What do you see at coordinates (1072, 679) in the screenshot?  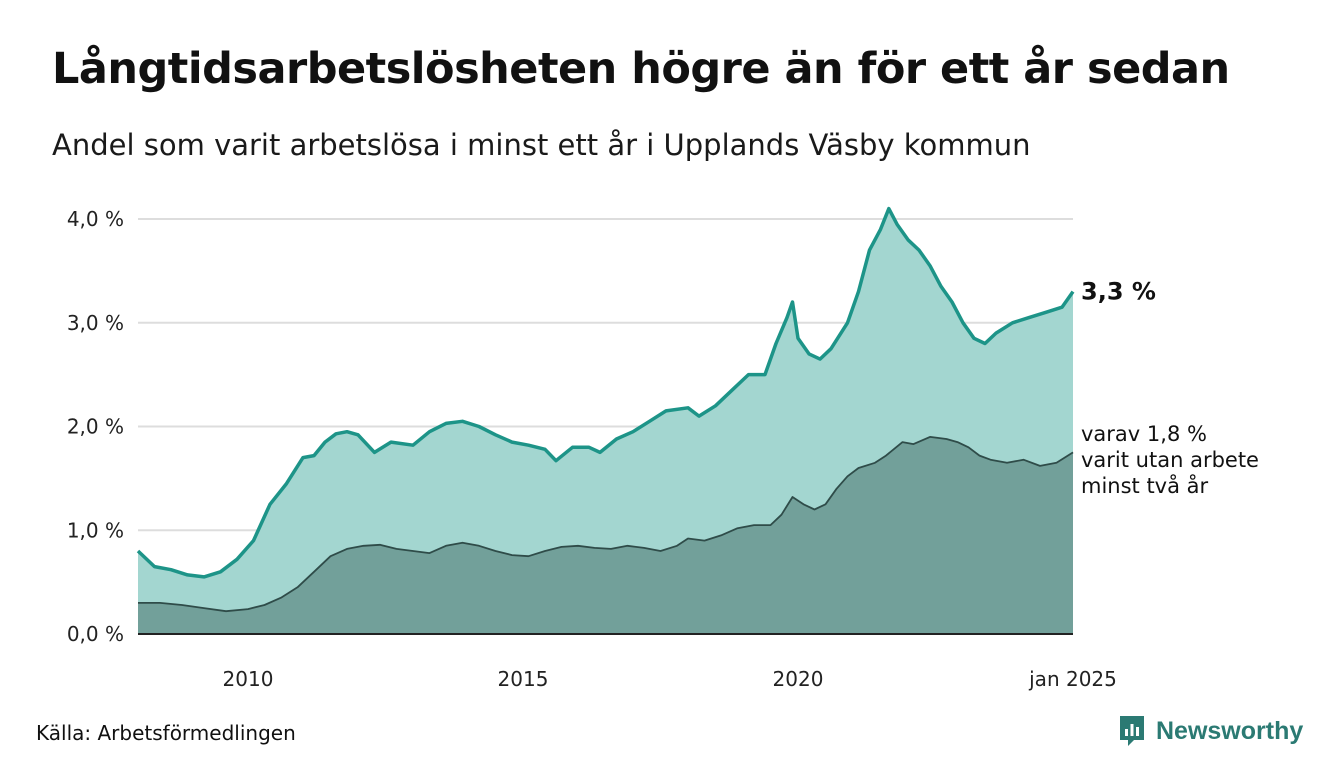 I see `x-tick-label: jan 2025` at bounding box center [1072, 679].